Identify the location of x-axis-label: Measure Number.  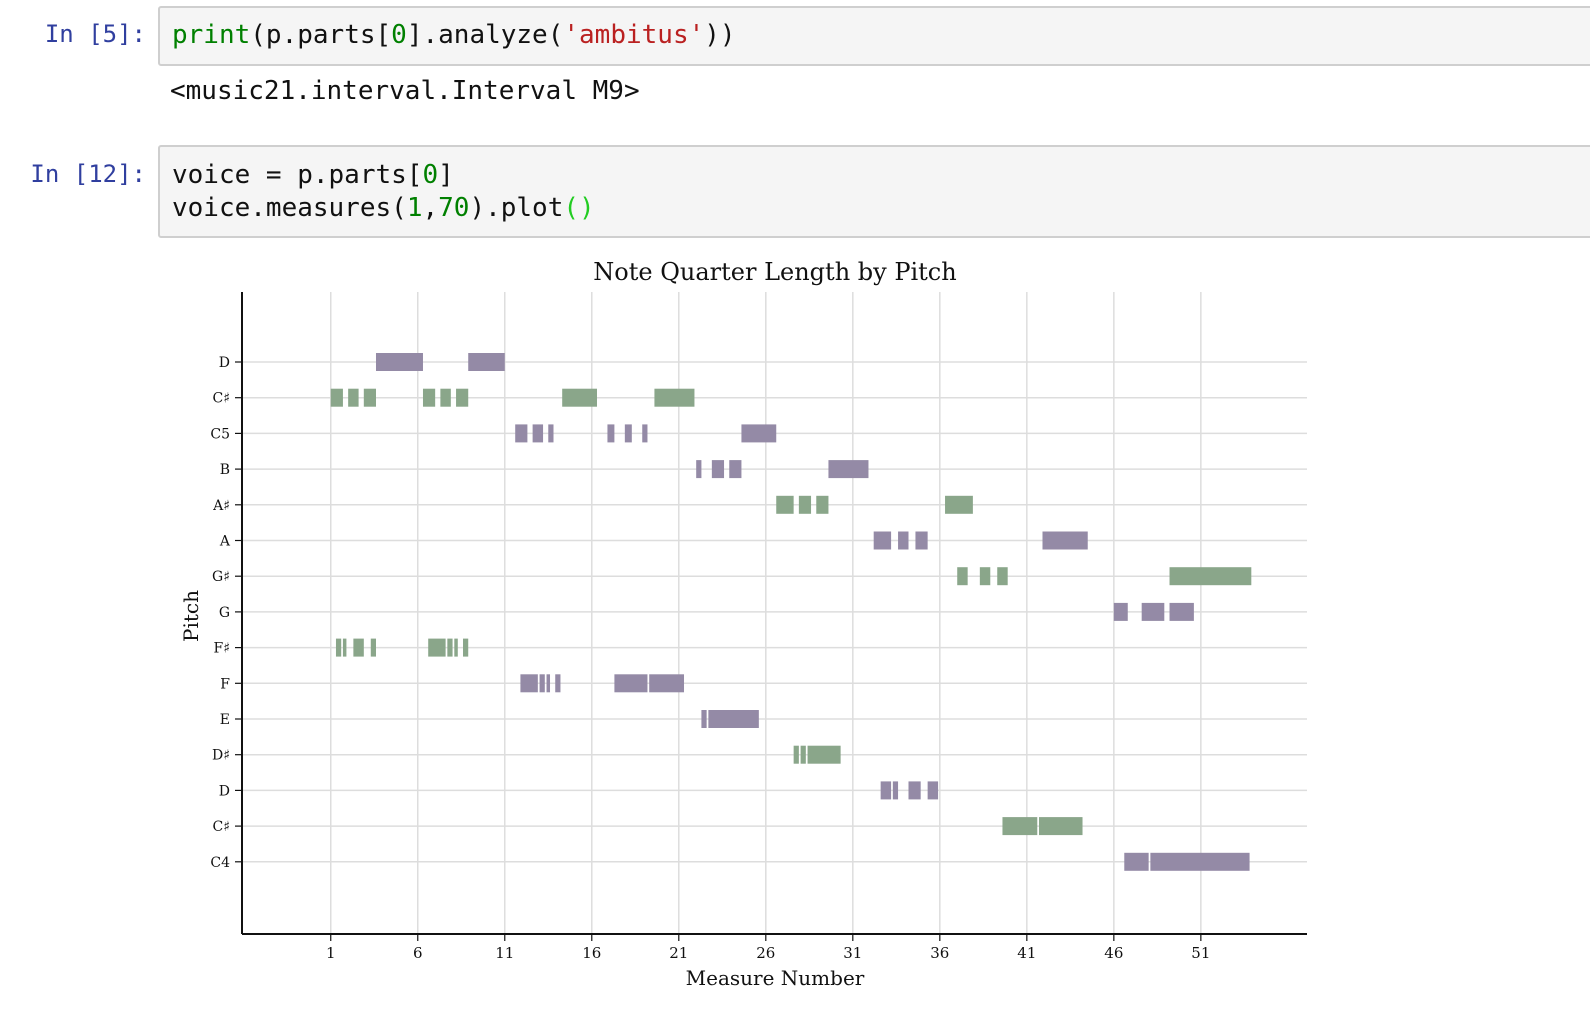
(775, 978).